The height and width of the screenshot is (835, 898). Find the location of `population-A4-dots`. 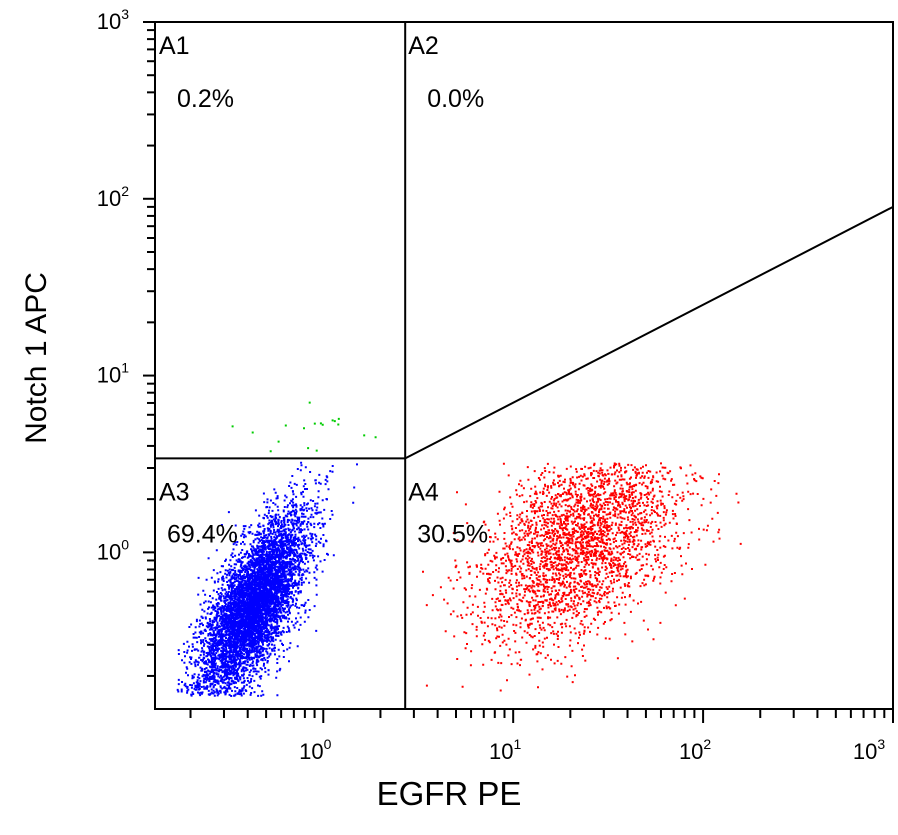

population-A4-dots is located at coordinates (582, 577).